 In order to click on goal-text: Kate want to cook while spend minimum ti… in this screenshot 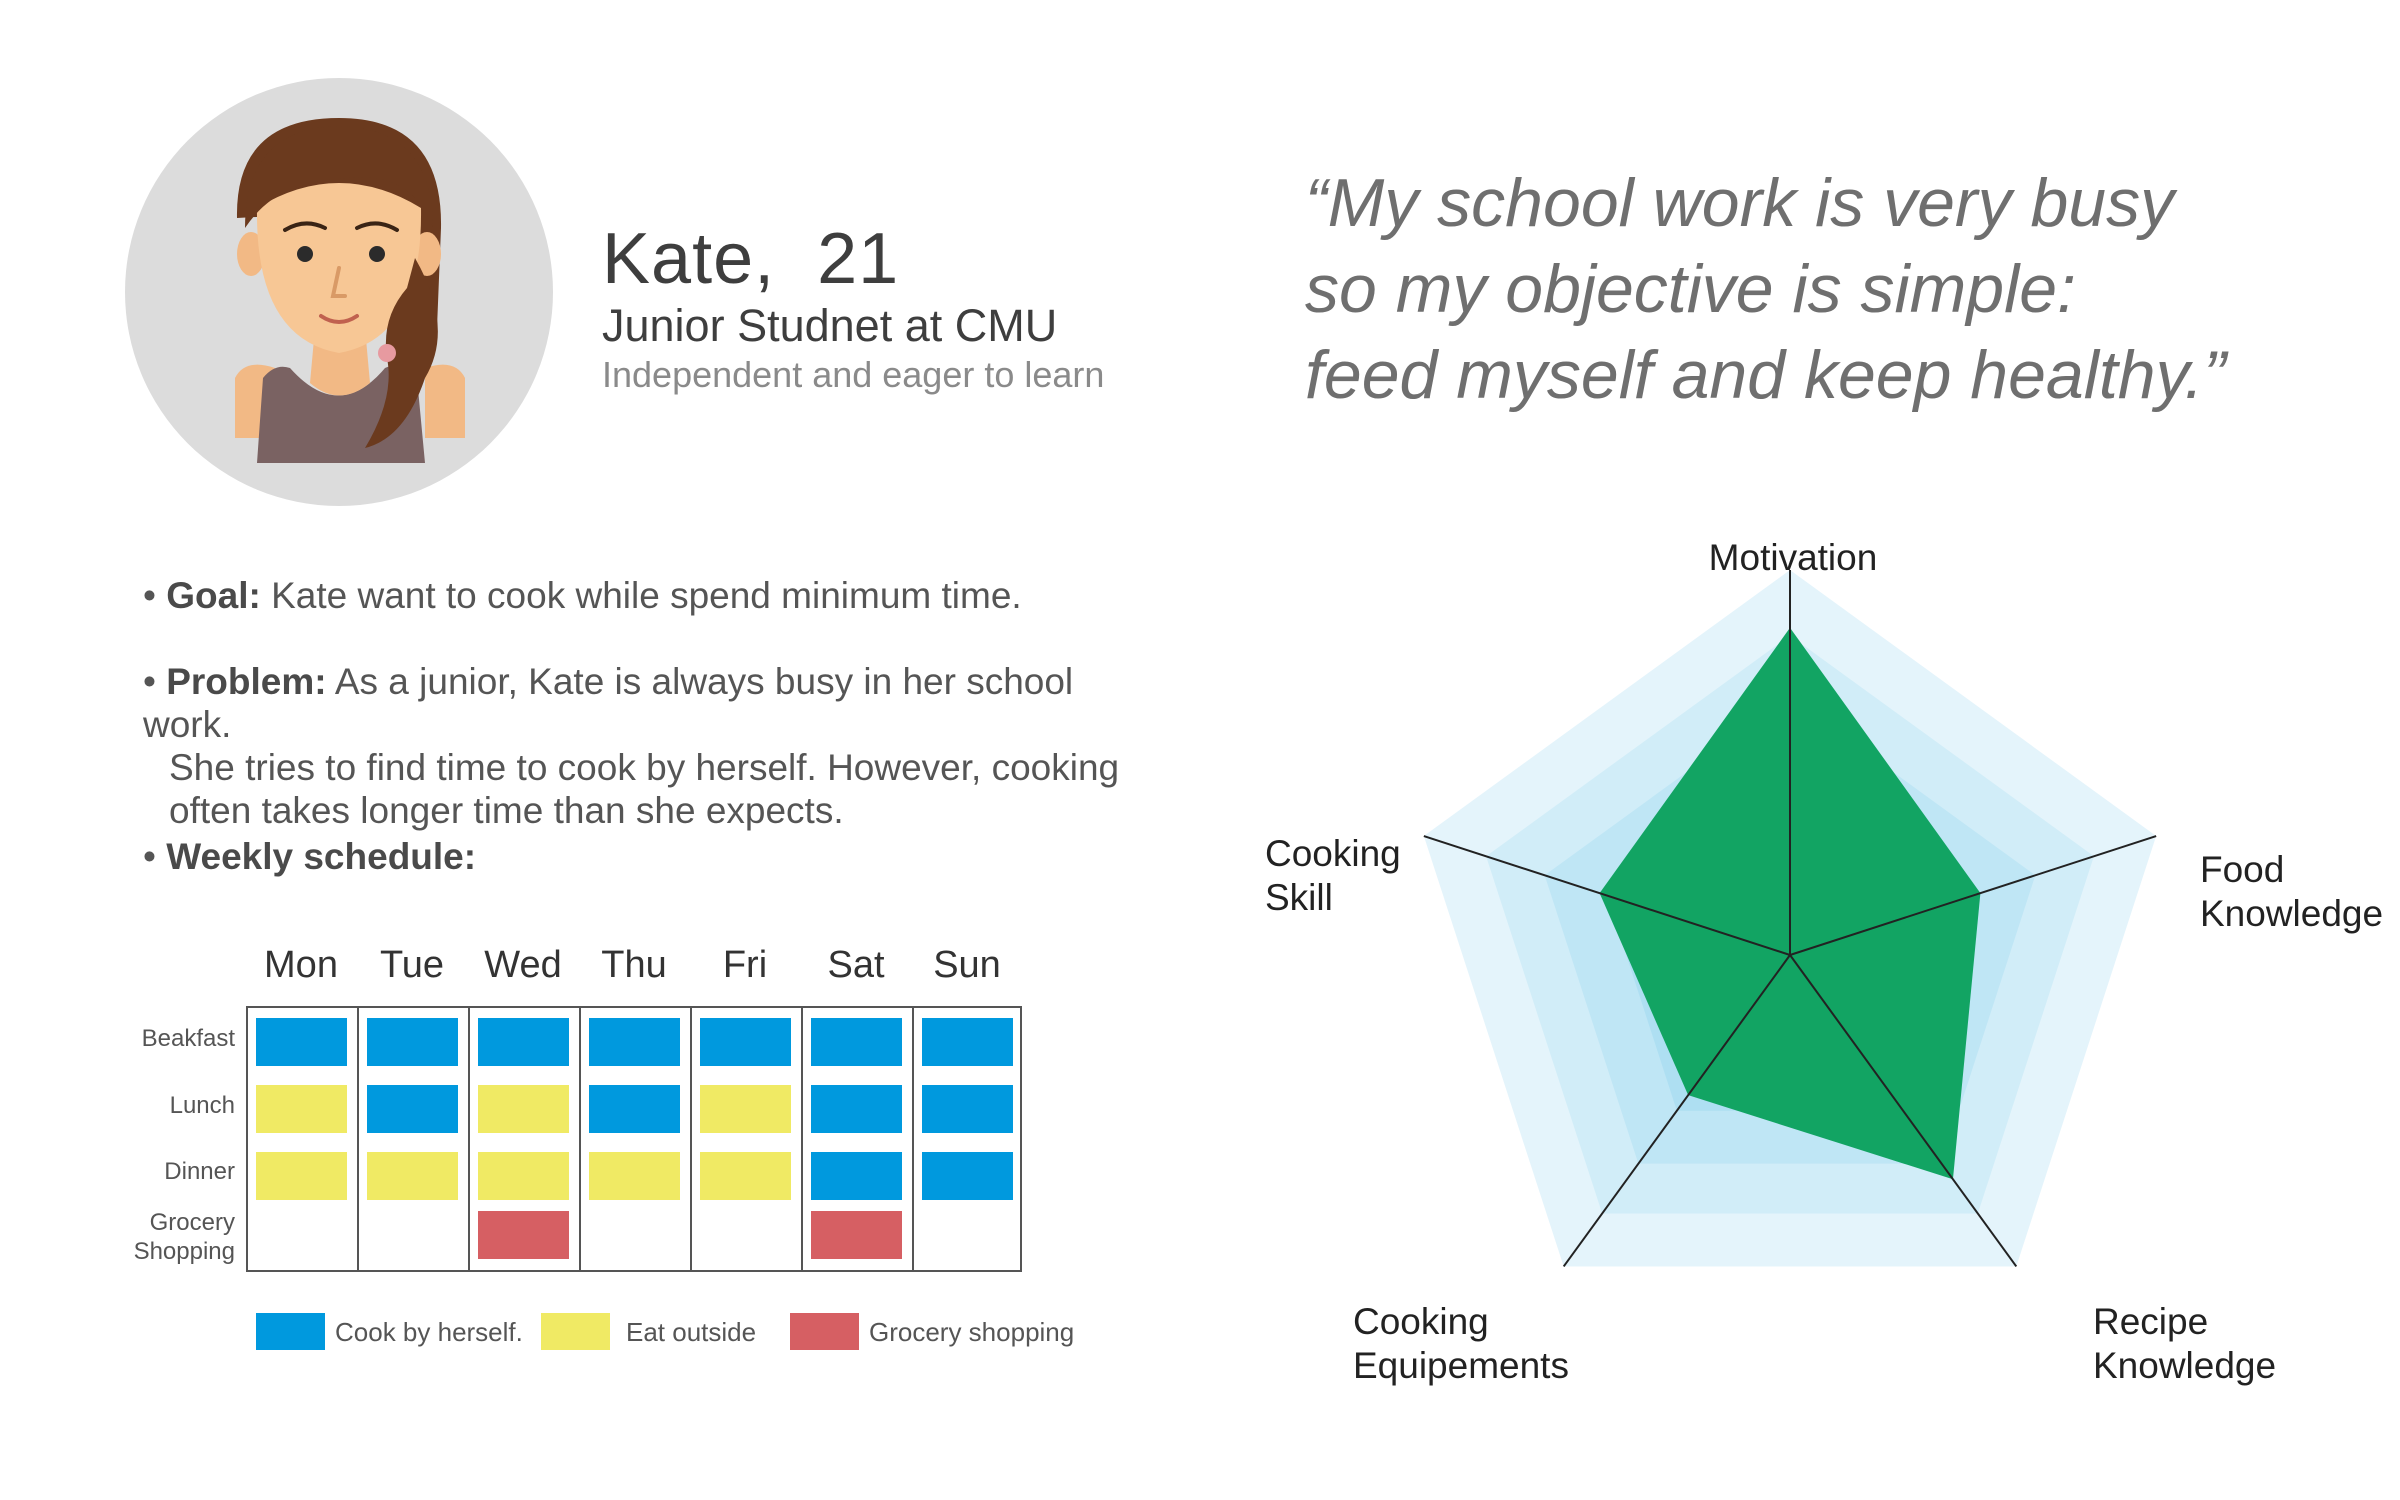, I will do `click(641, 595)`.